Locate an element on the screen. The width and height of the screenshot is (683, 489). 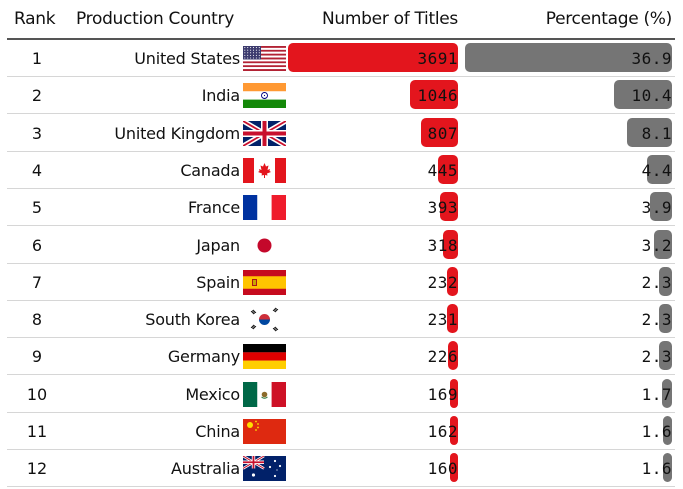
percentage-value: 3.2 is located at coordinates (656, 245).